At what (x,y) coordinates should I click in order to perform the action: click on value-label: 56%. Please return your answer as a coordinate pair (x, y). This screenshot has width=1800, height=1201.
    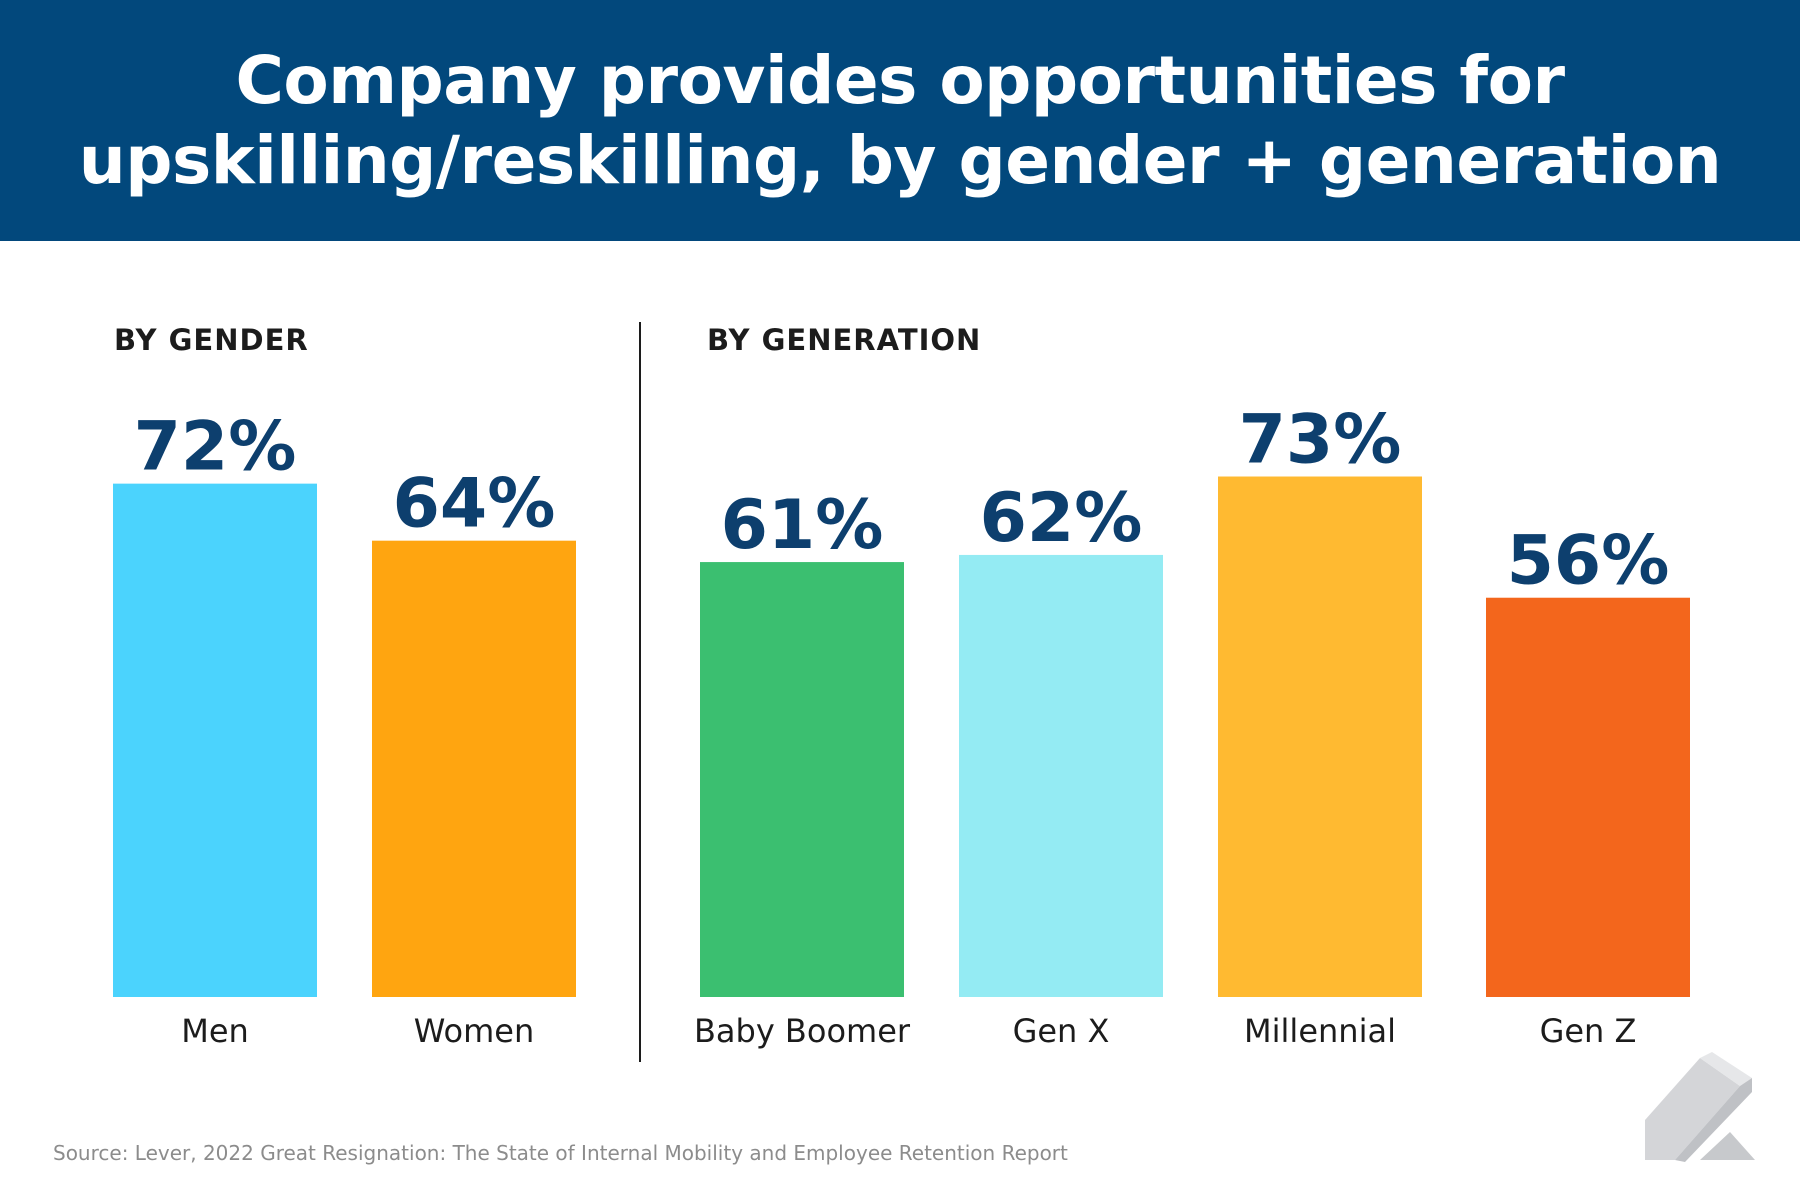
    Looking at the image, I should click on (1588, 561).